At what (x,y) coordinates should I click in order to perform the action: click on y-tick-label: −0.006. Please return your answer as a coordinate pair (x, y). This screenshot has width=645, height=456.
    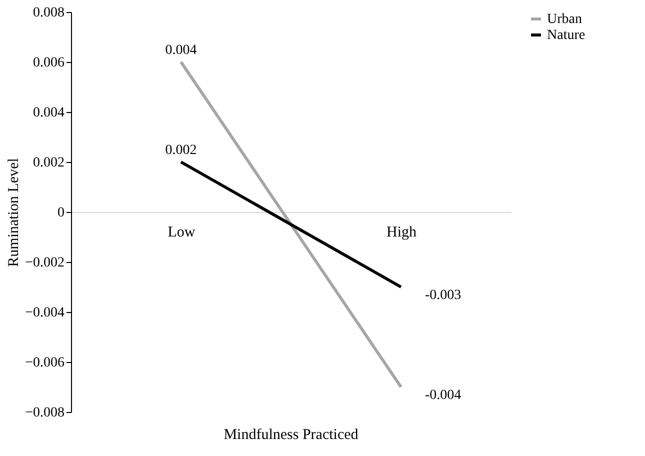
    Looking at the image, I should click on (44, 363).